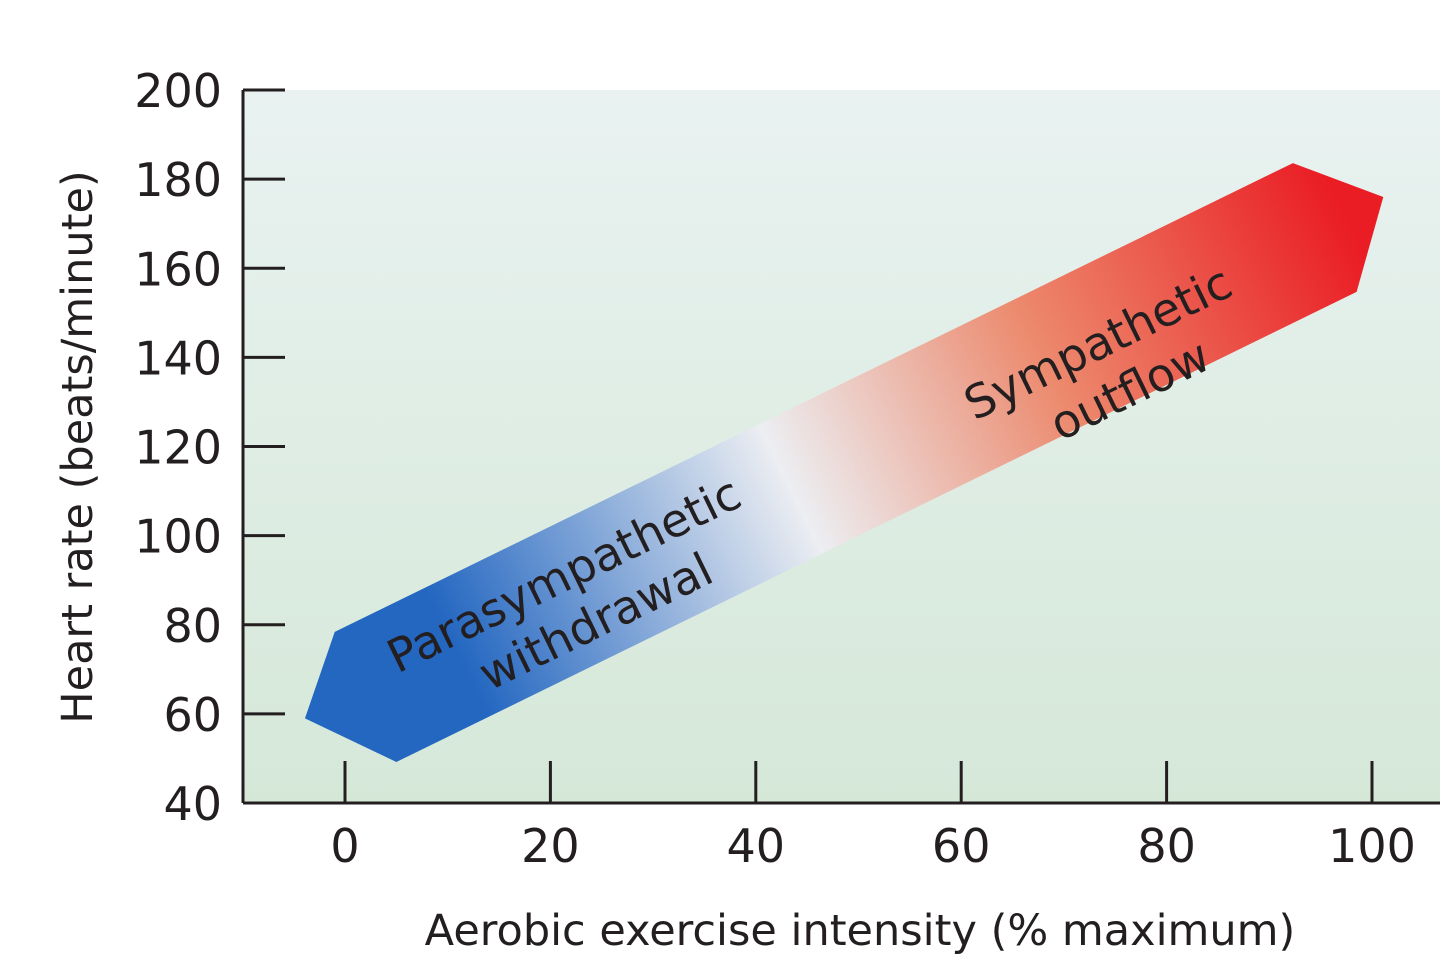 The height and width of the screenshot is (976, 1440). I want to click on y-tick-label: 140, so click(178, 358).